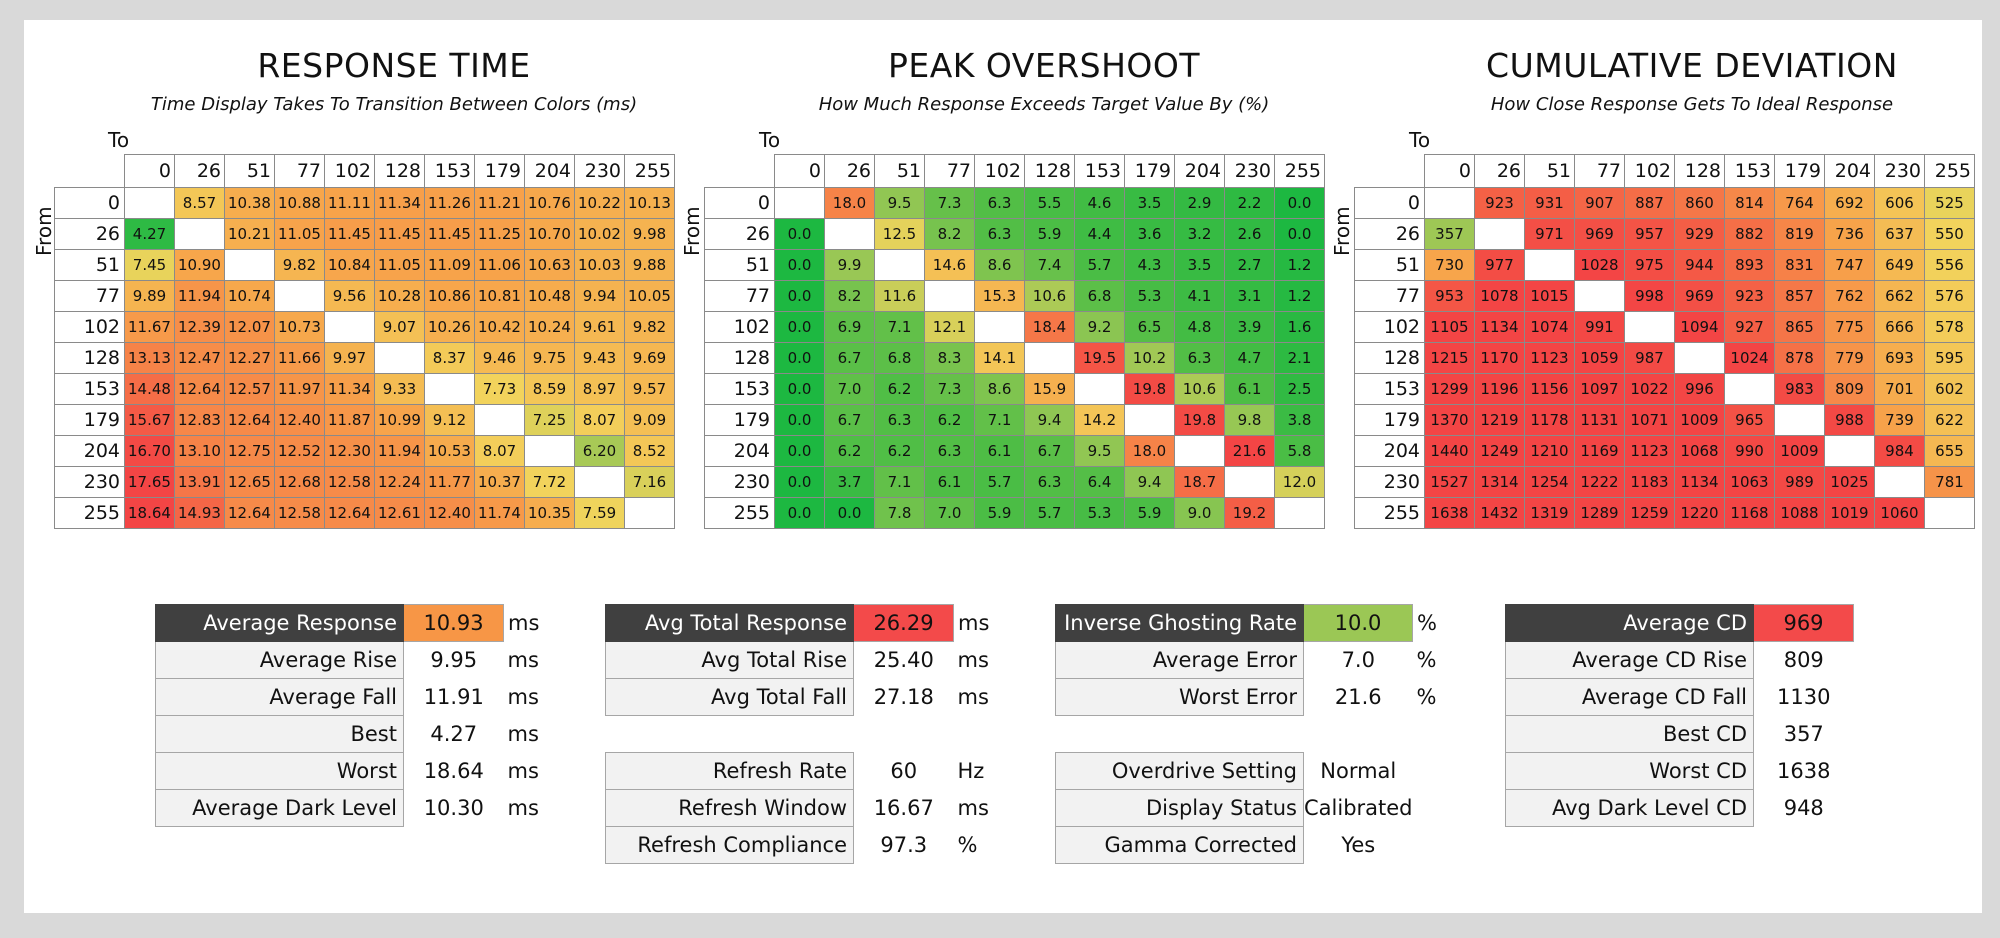 The width and height of the screenshot is (2000, 938). What do you see at coordinates (1899, 327) in the screenshot?
I see `cumulative-deviation-cell: 666` at bounding box center [1899, 327].